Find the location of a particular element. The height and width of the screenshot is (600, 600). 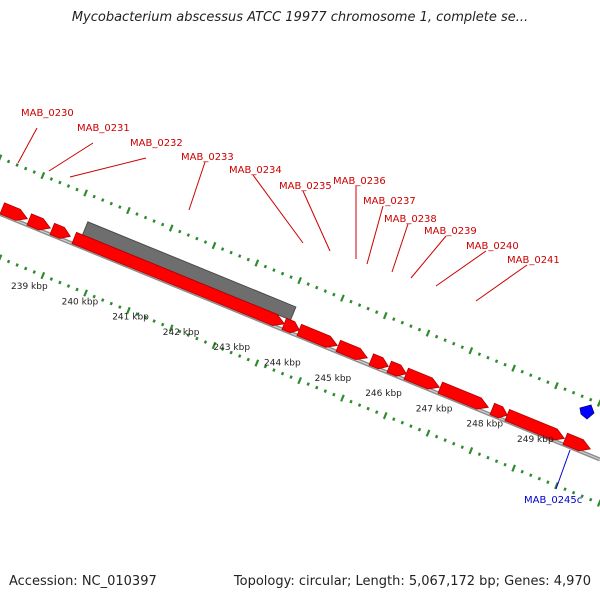

gene-label: MAB_0236 is located at coordinates (359, 181).